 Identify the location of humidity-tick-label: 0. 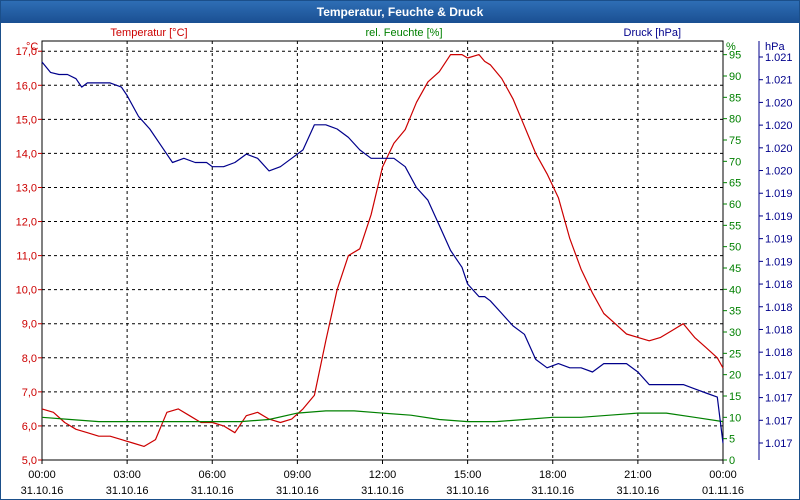
(732, 461).